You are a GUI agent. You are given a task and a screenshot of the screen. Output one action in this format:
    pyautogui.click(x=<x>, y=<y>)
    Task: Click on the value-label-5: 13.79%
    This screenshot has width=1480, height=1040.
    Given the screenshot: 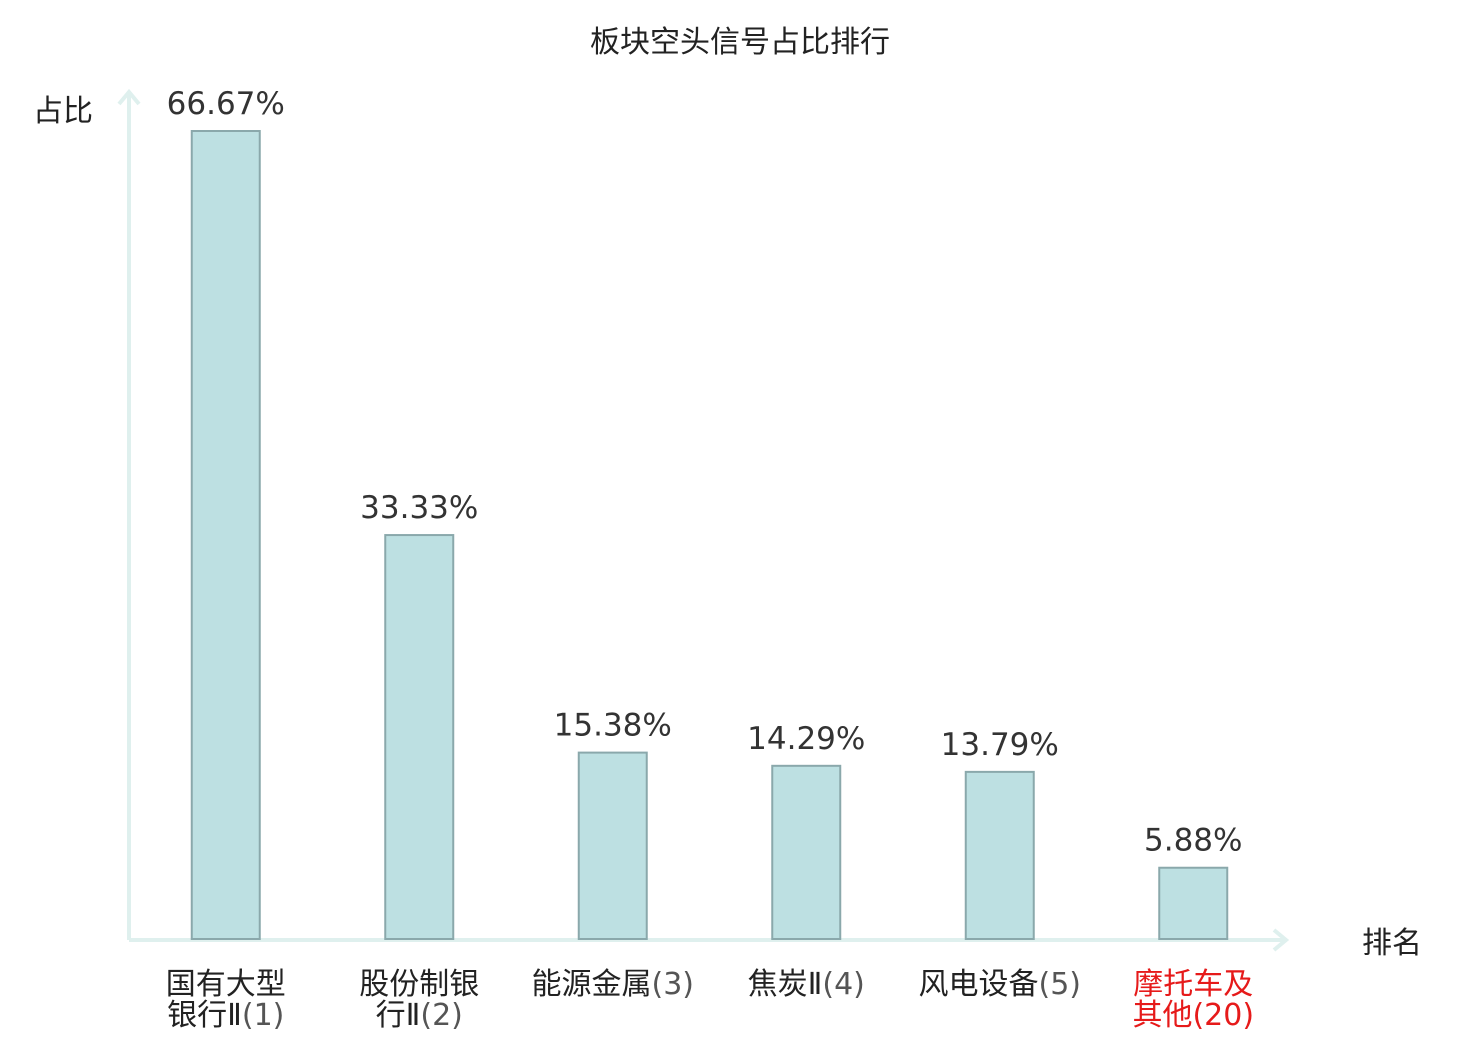 What is the action you would take?
    pyautogui.click(x=1000, y=745)
    